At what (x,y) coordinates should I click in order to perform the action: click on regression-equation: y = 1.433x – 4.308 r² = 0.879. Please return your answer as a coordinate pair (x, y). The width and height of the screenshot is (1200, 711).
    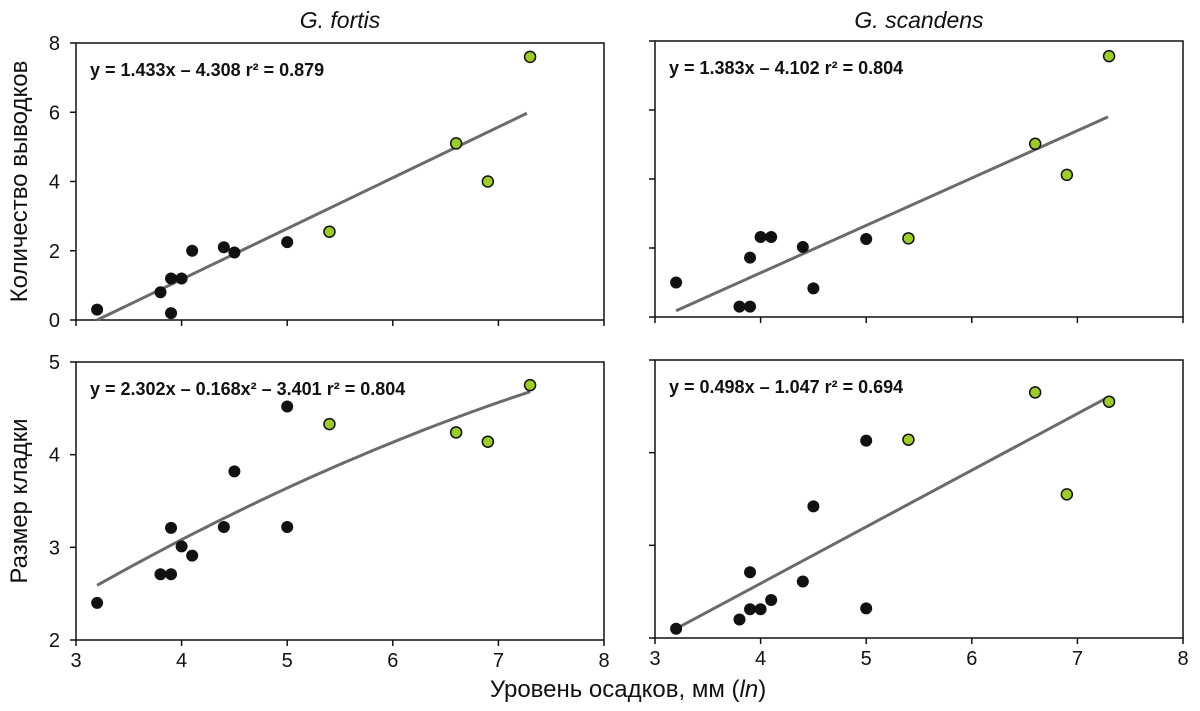
    Looking at the image, I should click on (207, 70).